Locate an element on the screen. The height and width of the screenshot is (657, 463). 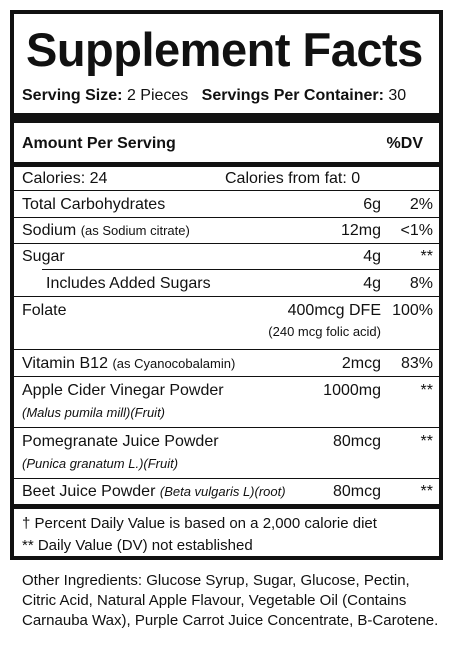
nutrient-amount: 6g is located at coordinates (372, 204).